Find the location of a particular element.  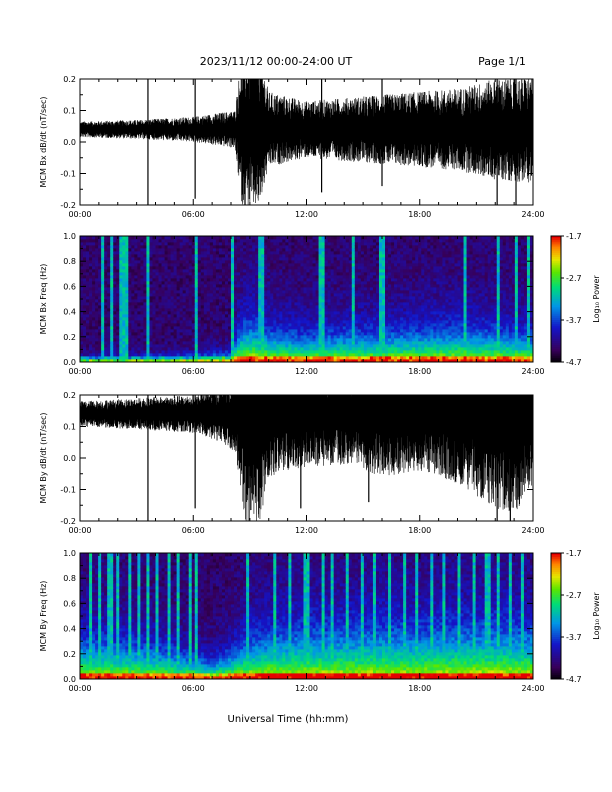

y-axis-label: MCM Bx Freq (Hz) is located at coordinates (43, 299).